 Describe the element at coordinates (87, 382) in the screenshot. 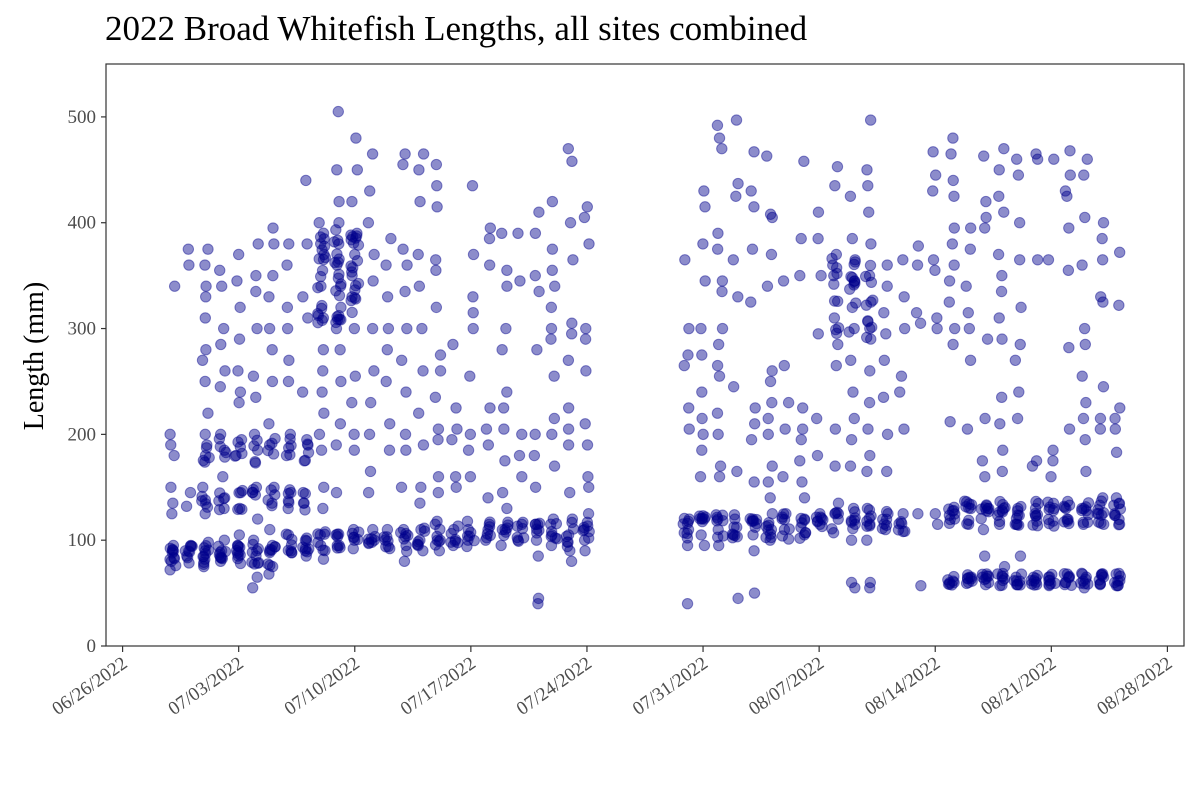

I see `y-axis: 0 100 200 300 400 500` at that location.